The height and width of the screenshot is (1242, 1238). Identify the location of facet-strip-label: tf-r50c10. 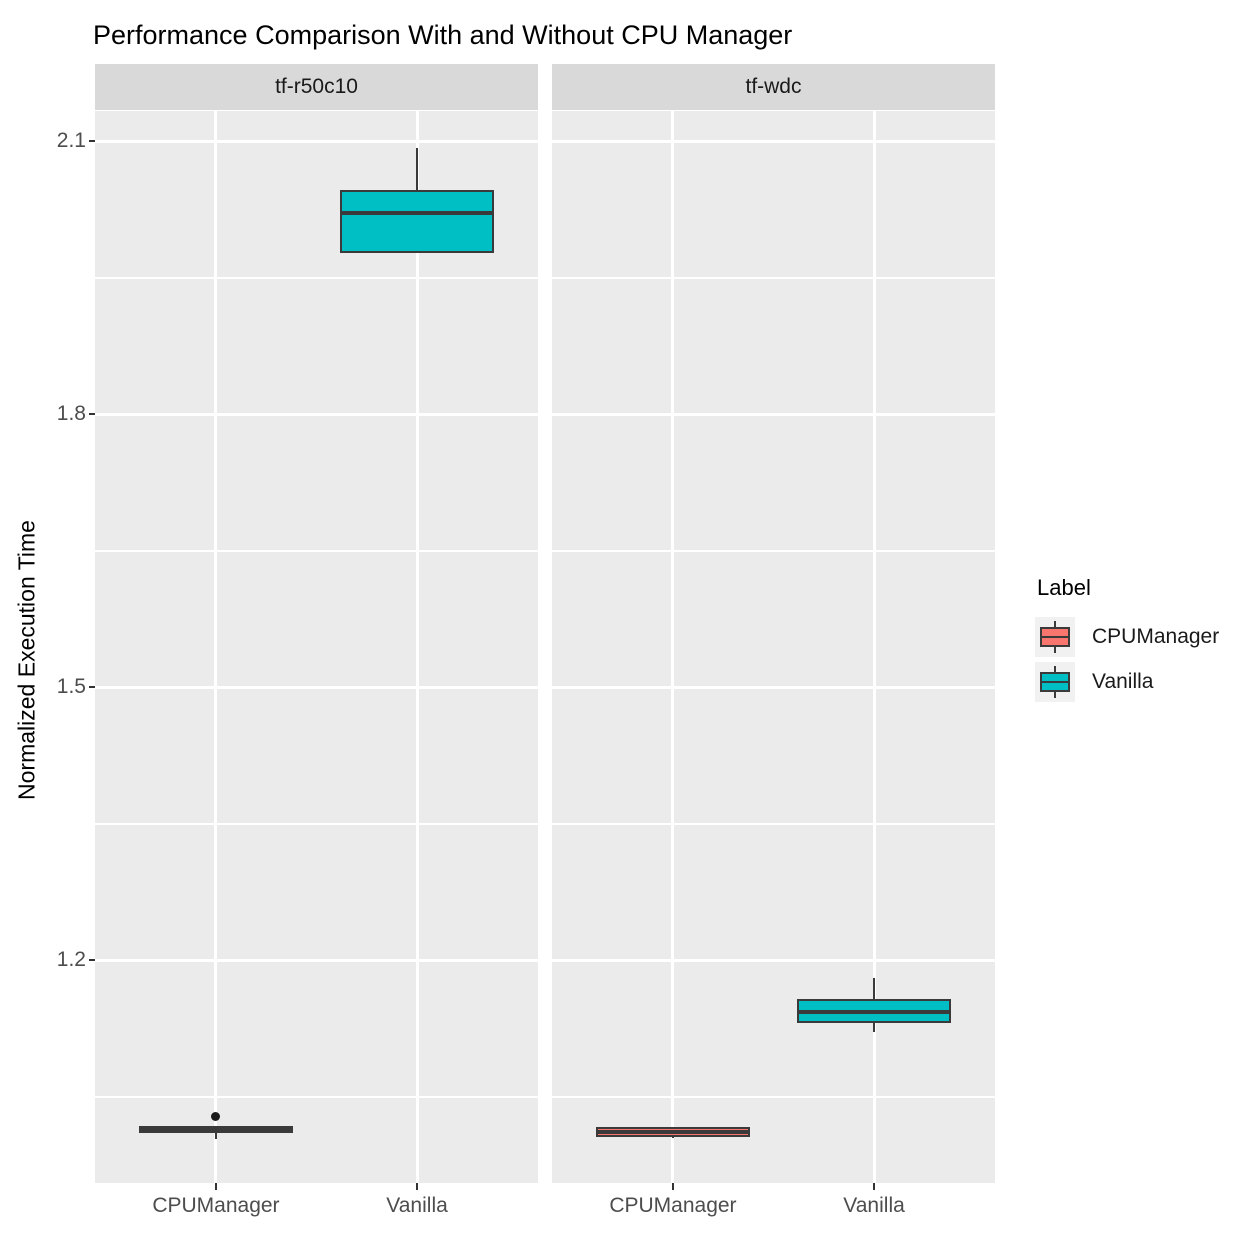
(316, 86).